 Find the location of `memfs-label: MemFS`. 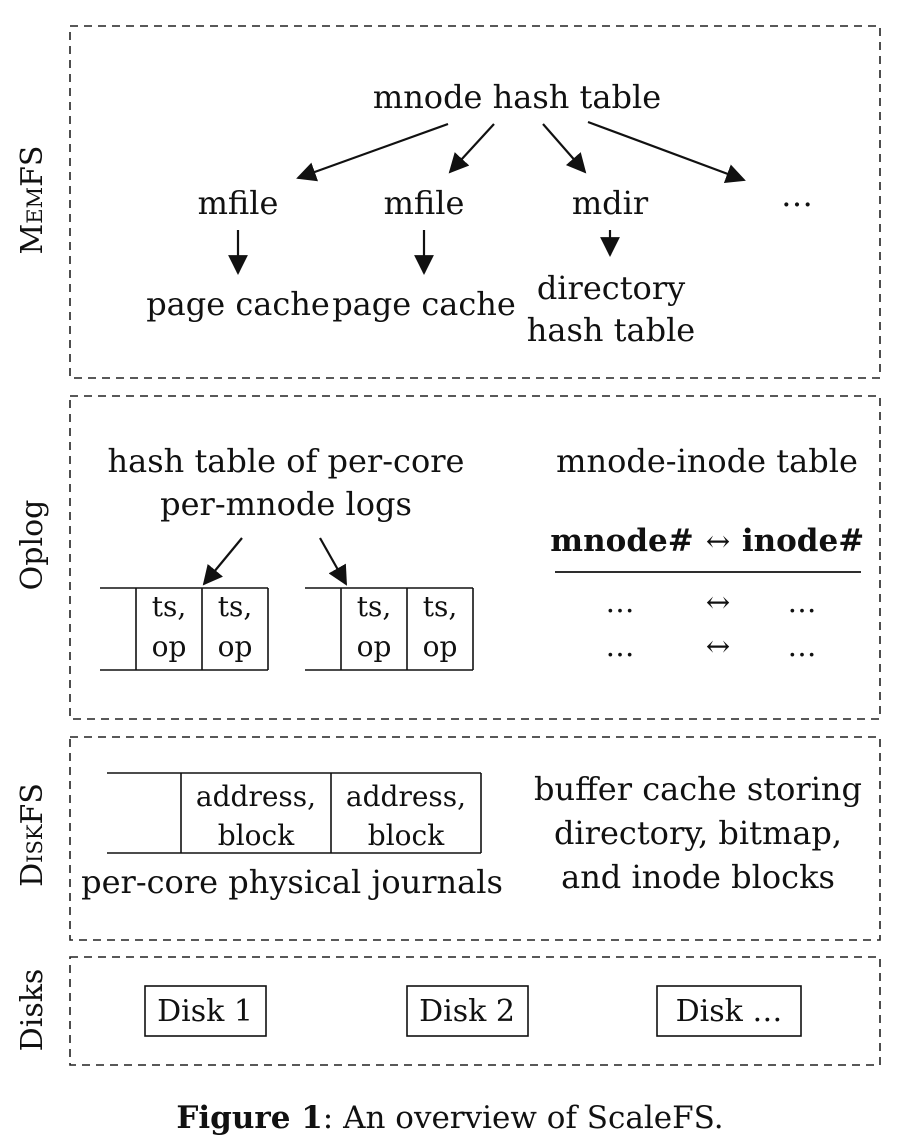

memfs-label: MemFS is located at coordinates (32, 200).